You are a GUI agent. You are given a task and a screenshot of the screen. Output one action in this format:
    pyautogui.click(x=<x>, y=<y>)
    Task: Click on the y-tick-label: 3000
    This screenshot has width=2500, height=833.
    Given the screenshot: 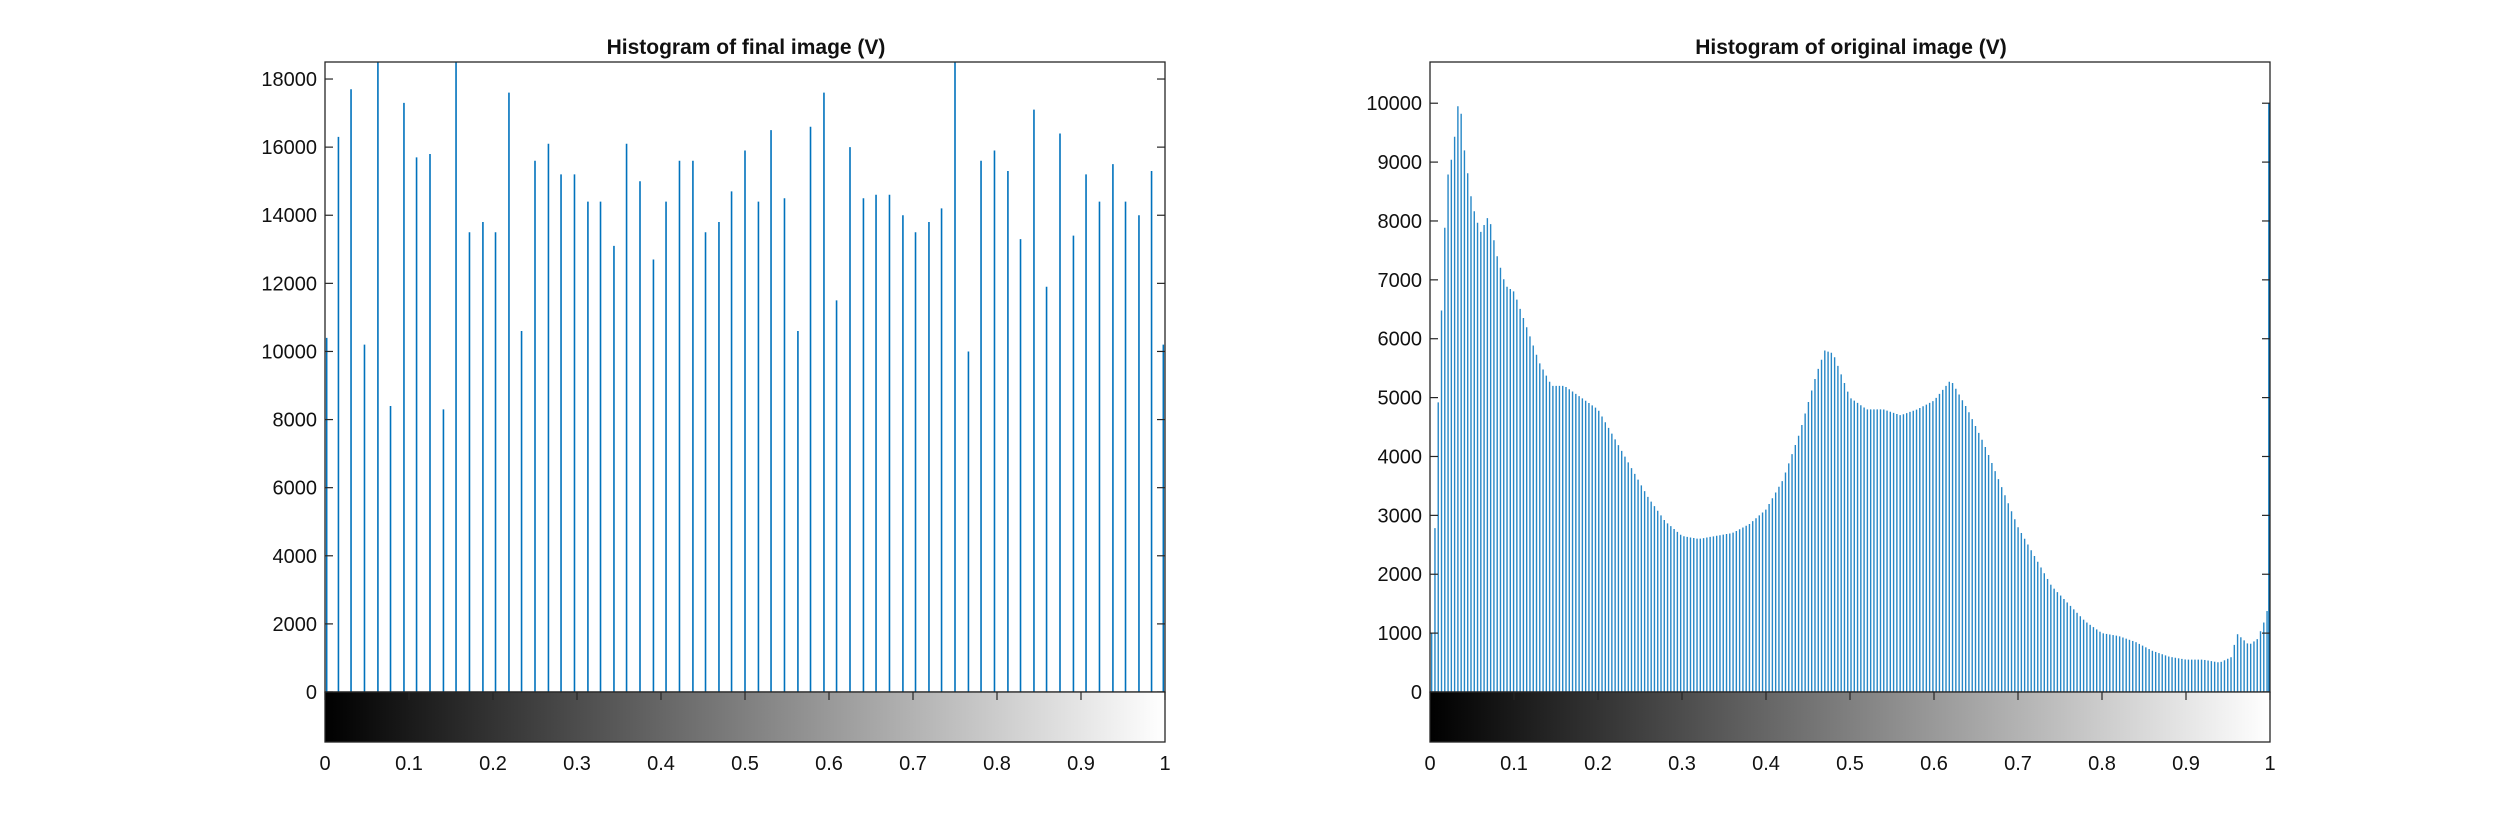 What is the action you would take?
    pyautogui.click(x=1400, y=516)
    